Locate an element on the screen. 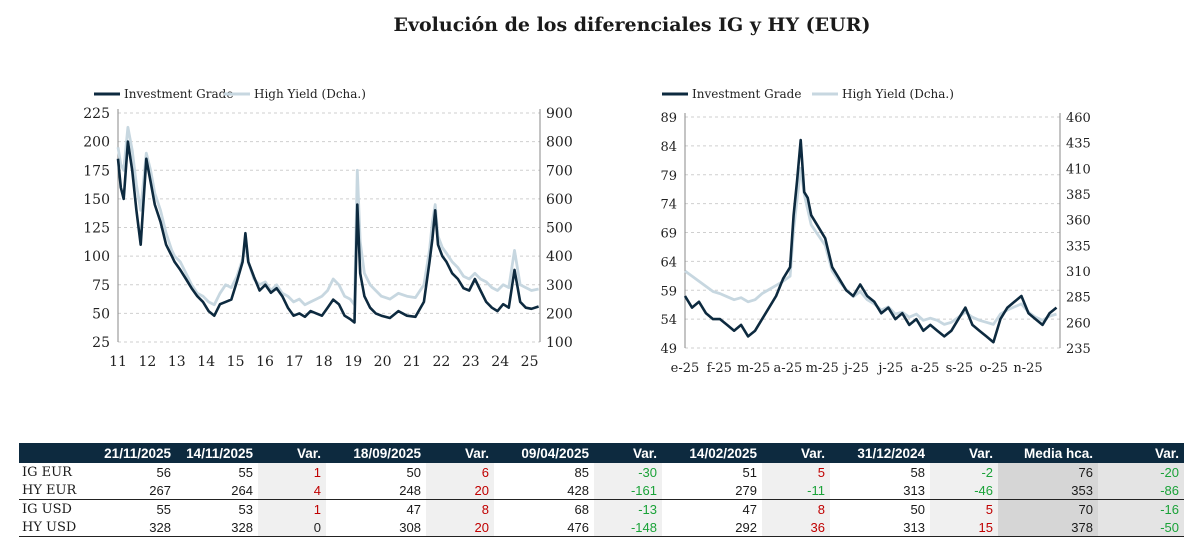 This screenshot has width=1200, height=549. y-left-tick-label: 49 is located at coordinates (668, 349).